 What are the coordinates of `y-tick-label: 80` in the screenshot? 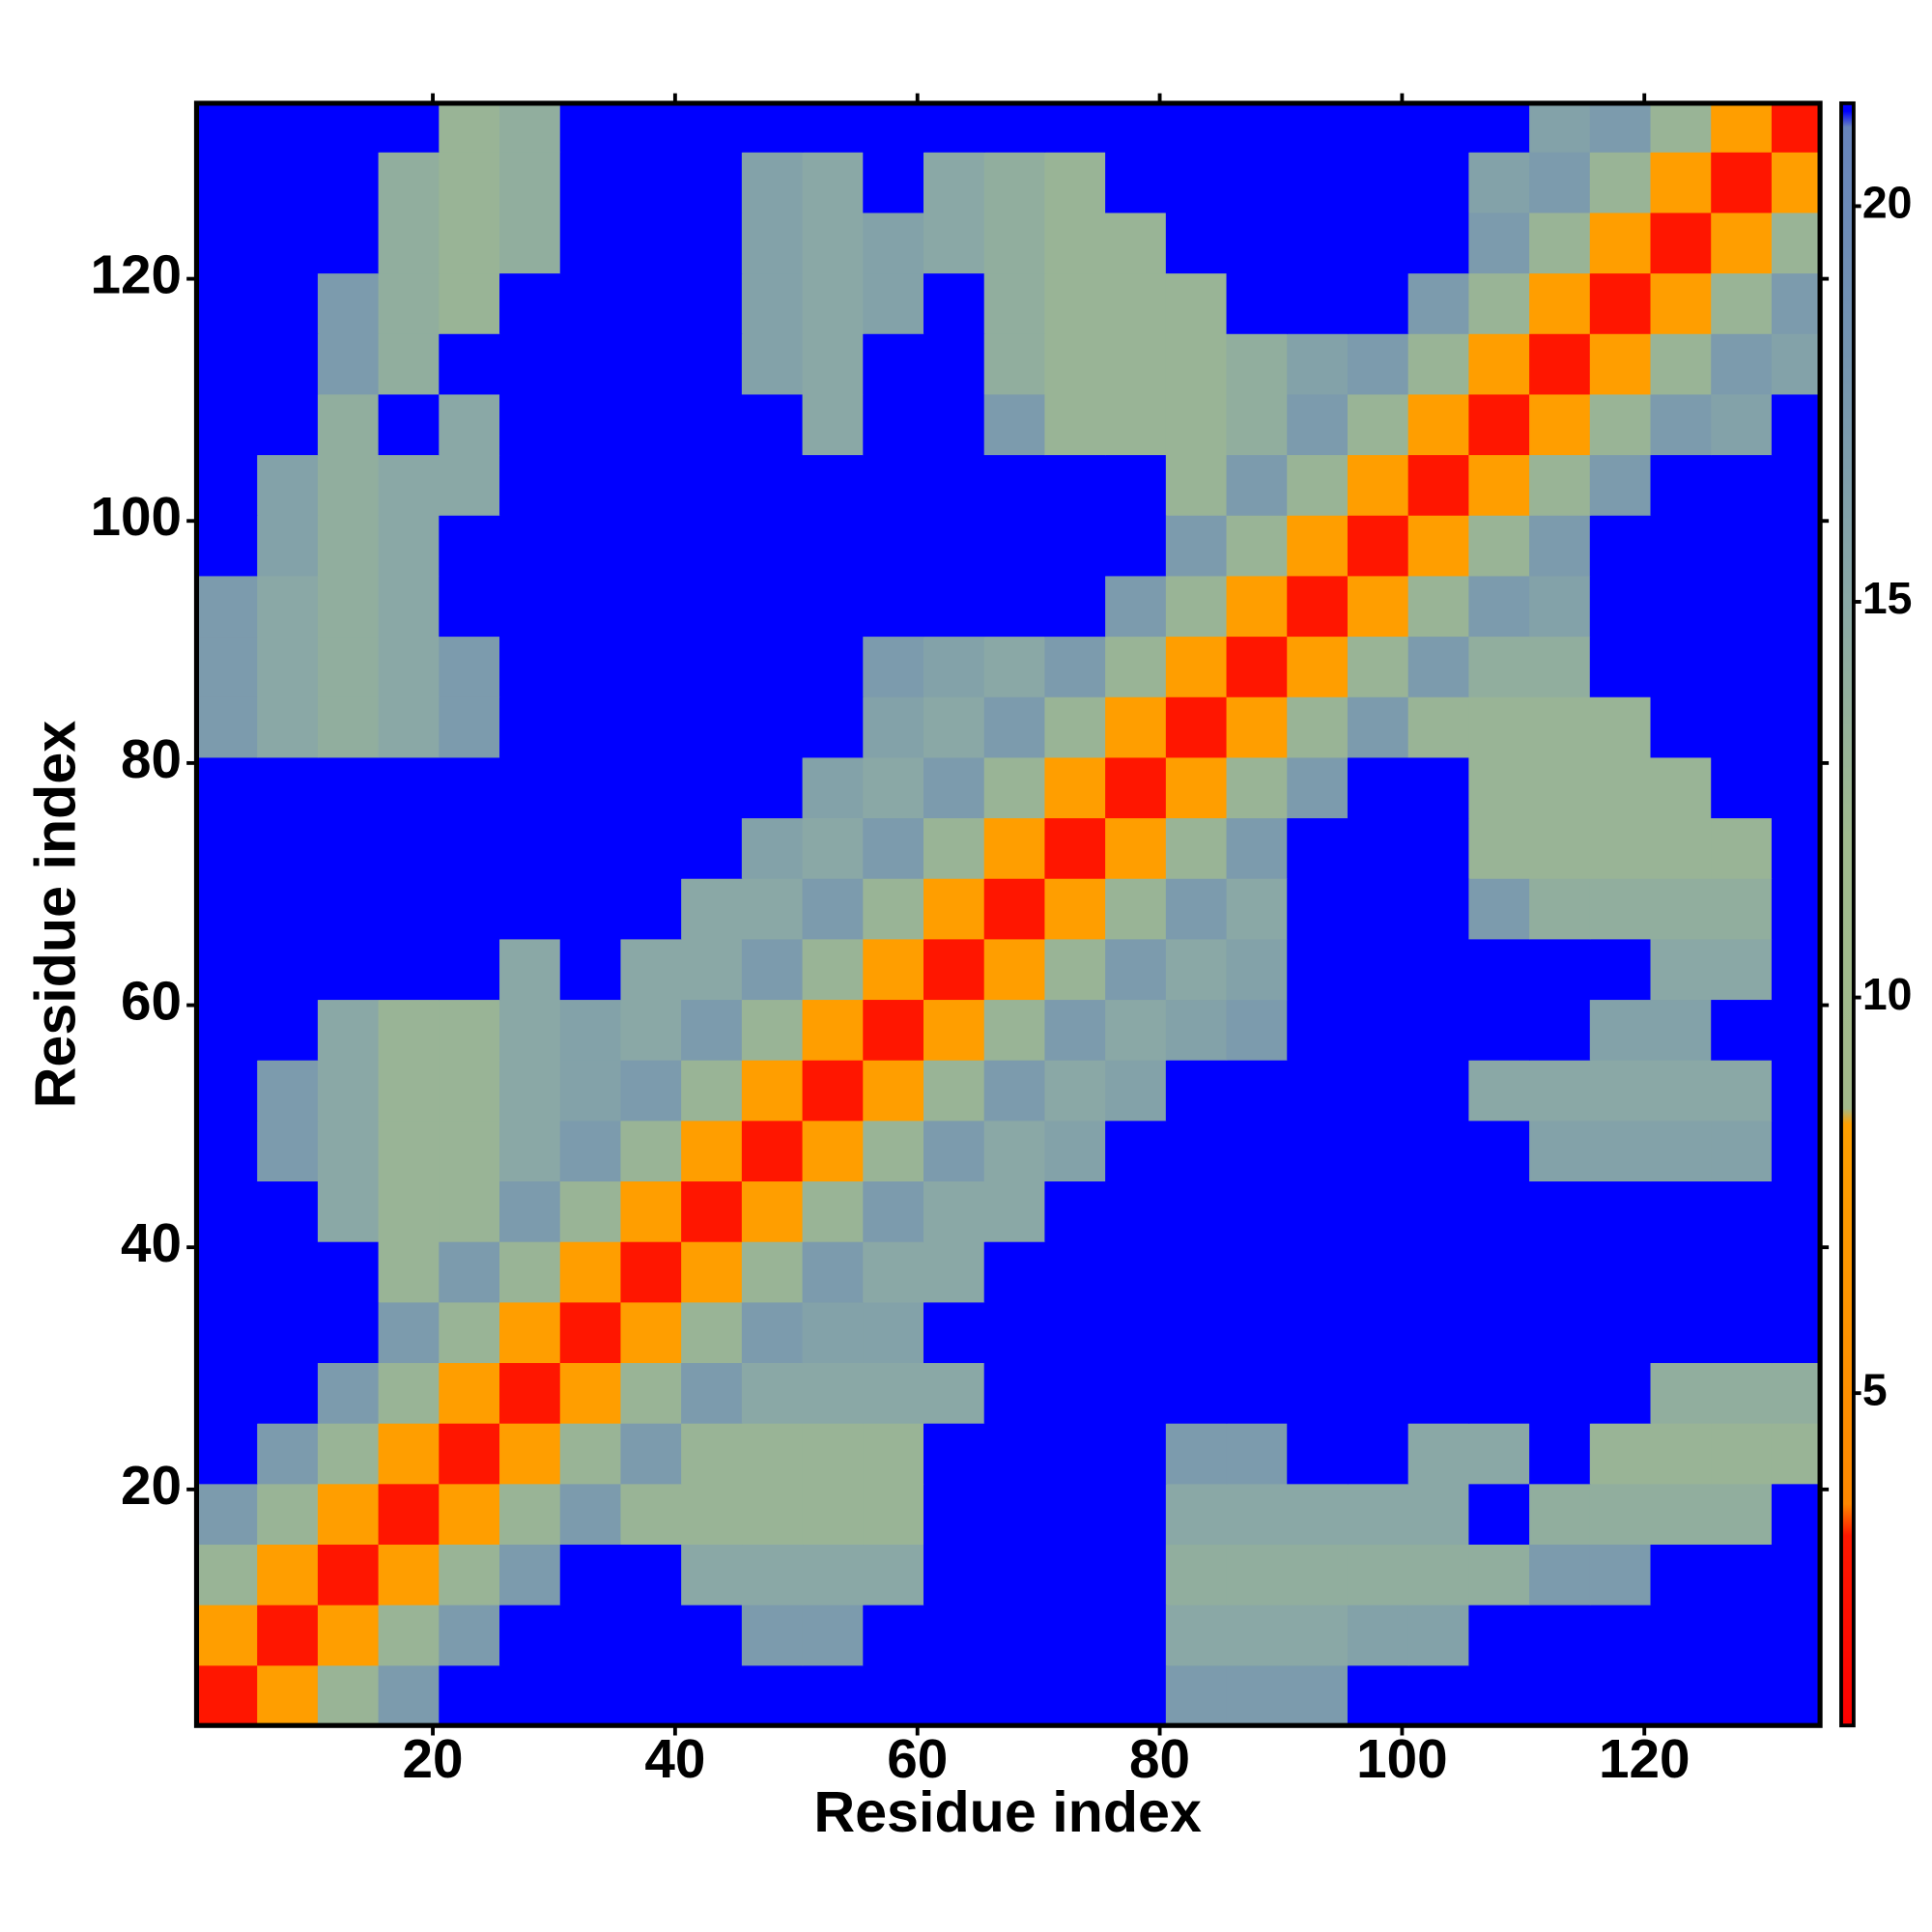 It's located at (151, 759).